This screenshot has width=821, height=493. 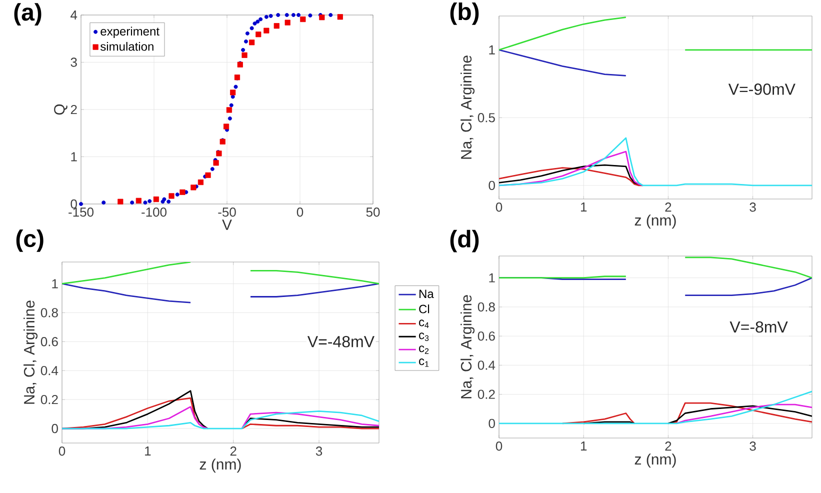 What do you see at coordinates (424, 336) in the screenshot?
I see `legend-label: c$_{3}$` at bounding box center [424, 336].